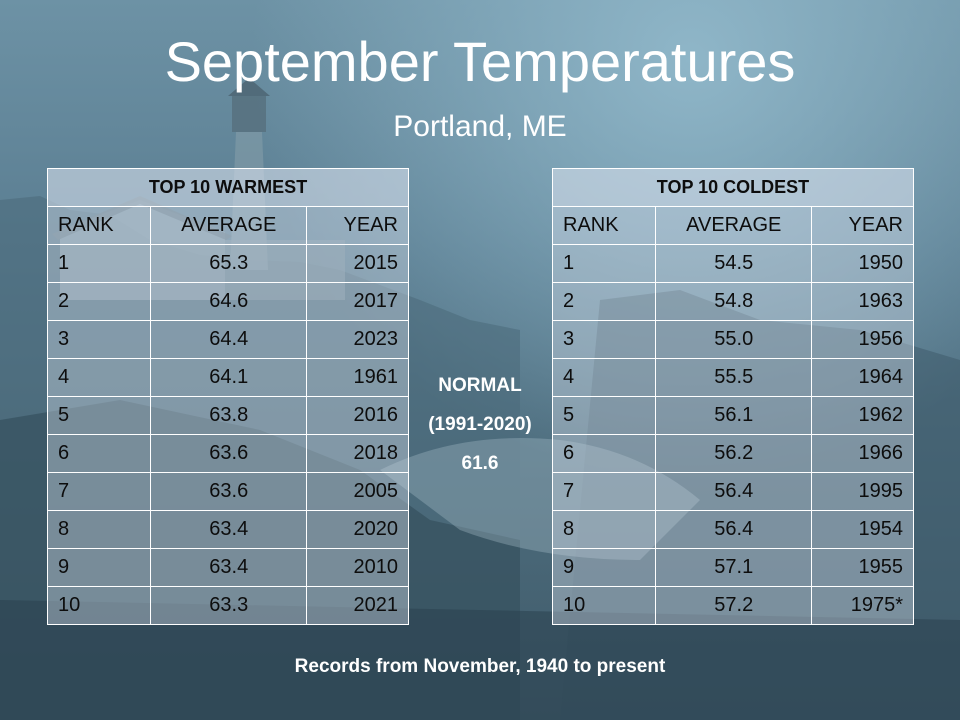 This screenshot has width=960, height=720. I want to click on year-cell: 2016, so click(357, 415).